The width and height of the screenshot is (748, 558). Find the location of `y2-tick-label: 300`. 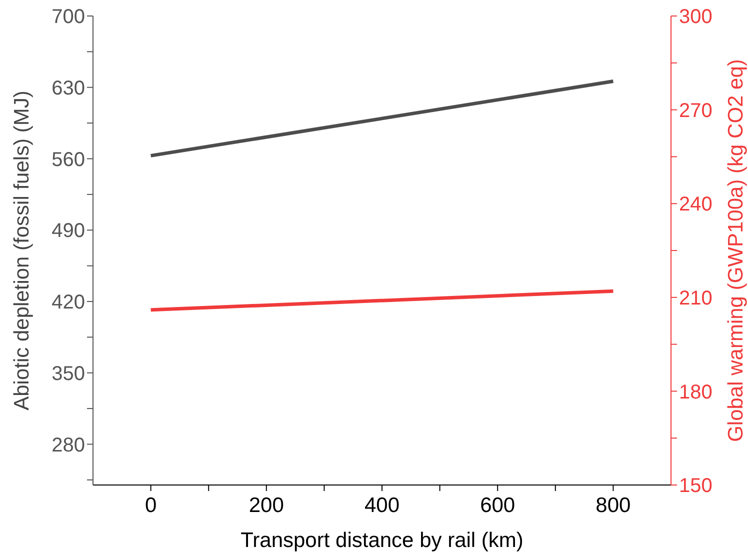

y2-tick-label: 300 is located at coordinates (695, 17).